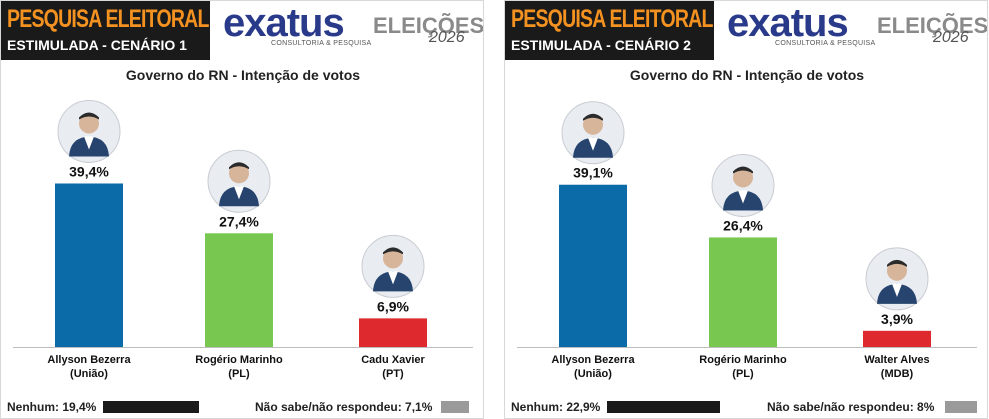 The image size is (989, 419). Describe the element at coordinates (393, 374) in the screenshot. I see `party-label-2: (PT)` at that location.